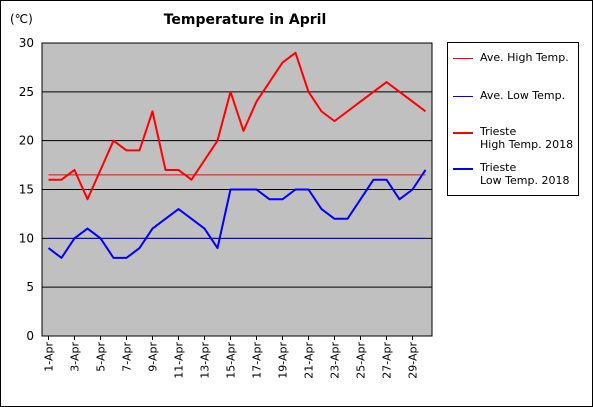 Image resolution: width=593 pixels, height=407 pixels. I want to click on y-tick-label: 15, so click(26, 190).